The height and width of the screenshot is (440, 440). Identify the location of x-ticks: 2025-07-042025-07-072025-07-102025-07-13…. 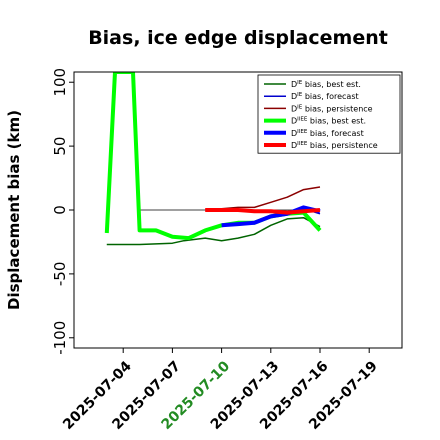
(220, 390).